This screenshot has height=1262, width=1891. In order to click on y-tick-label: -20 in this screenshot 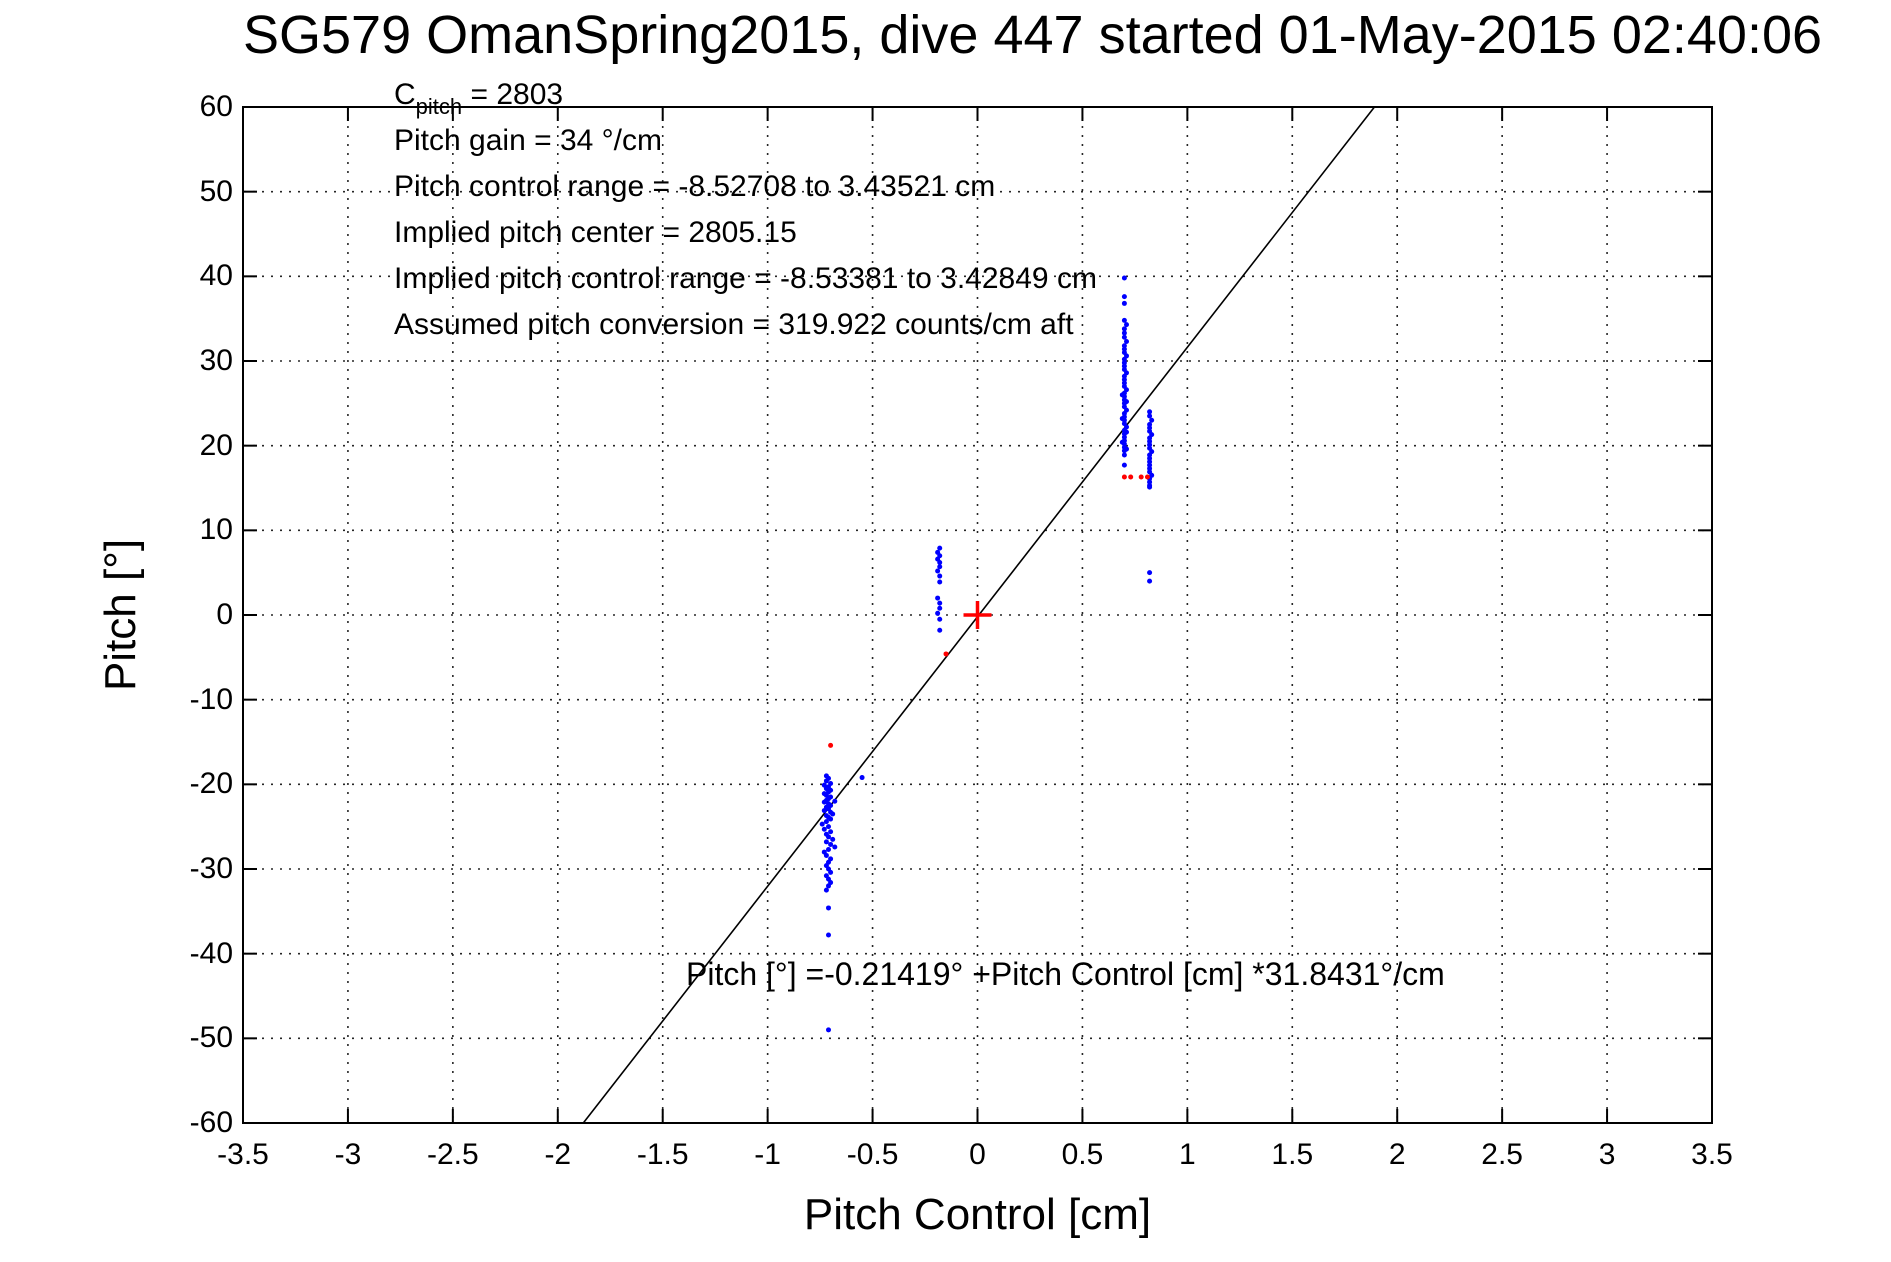, I will do `click(211, 784)`.